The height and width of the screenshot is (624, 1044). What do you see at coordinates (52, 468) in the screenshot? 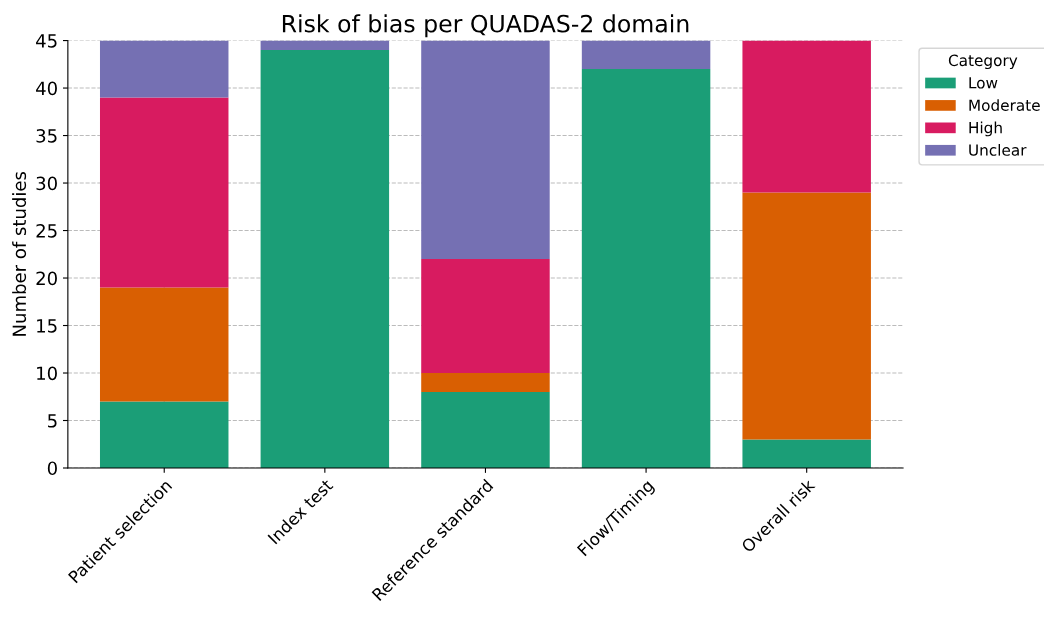
I see `y-tick-label: 0` at bounding box center [52, 468].